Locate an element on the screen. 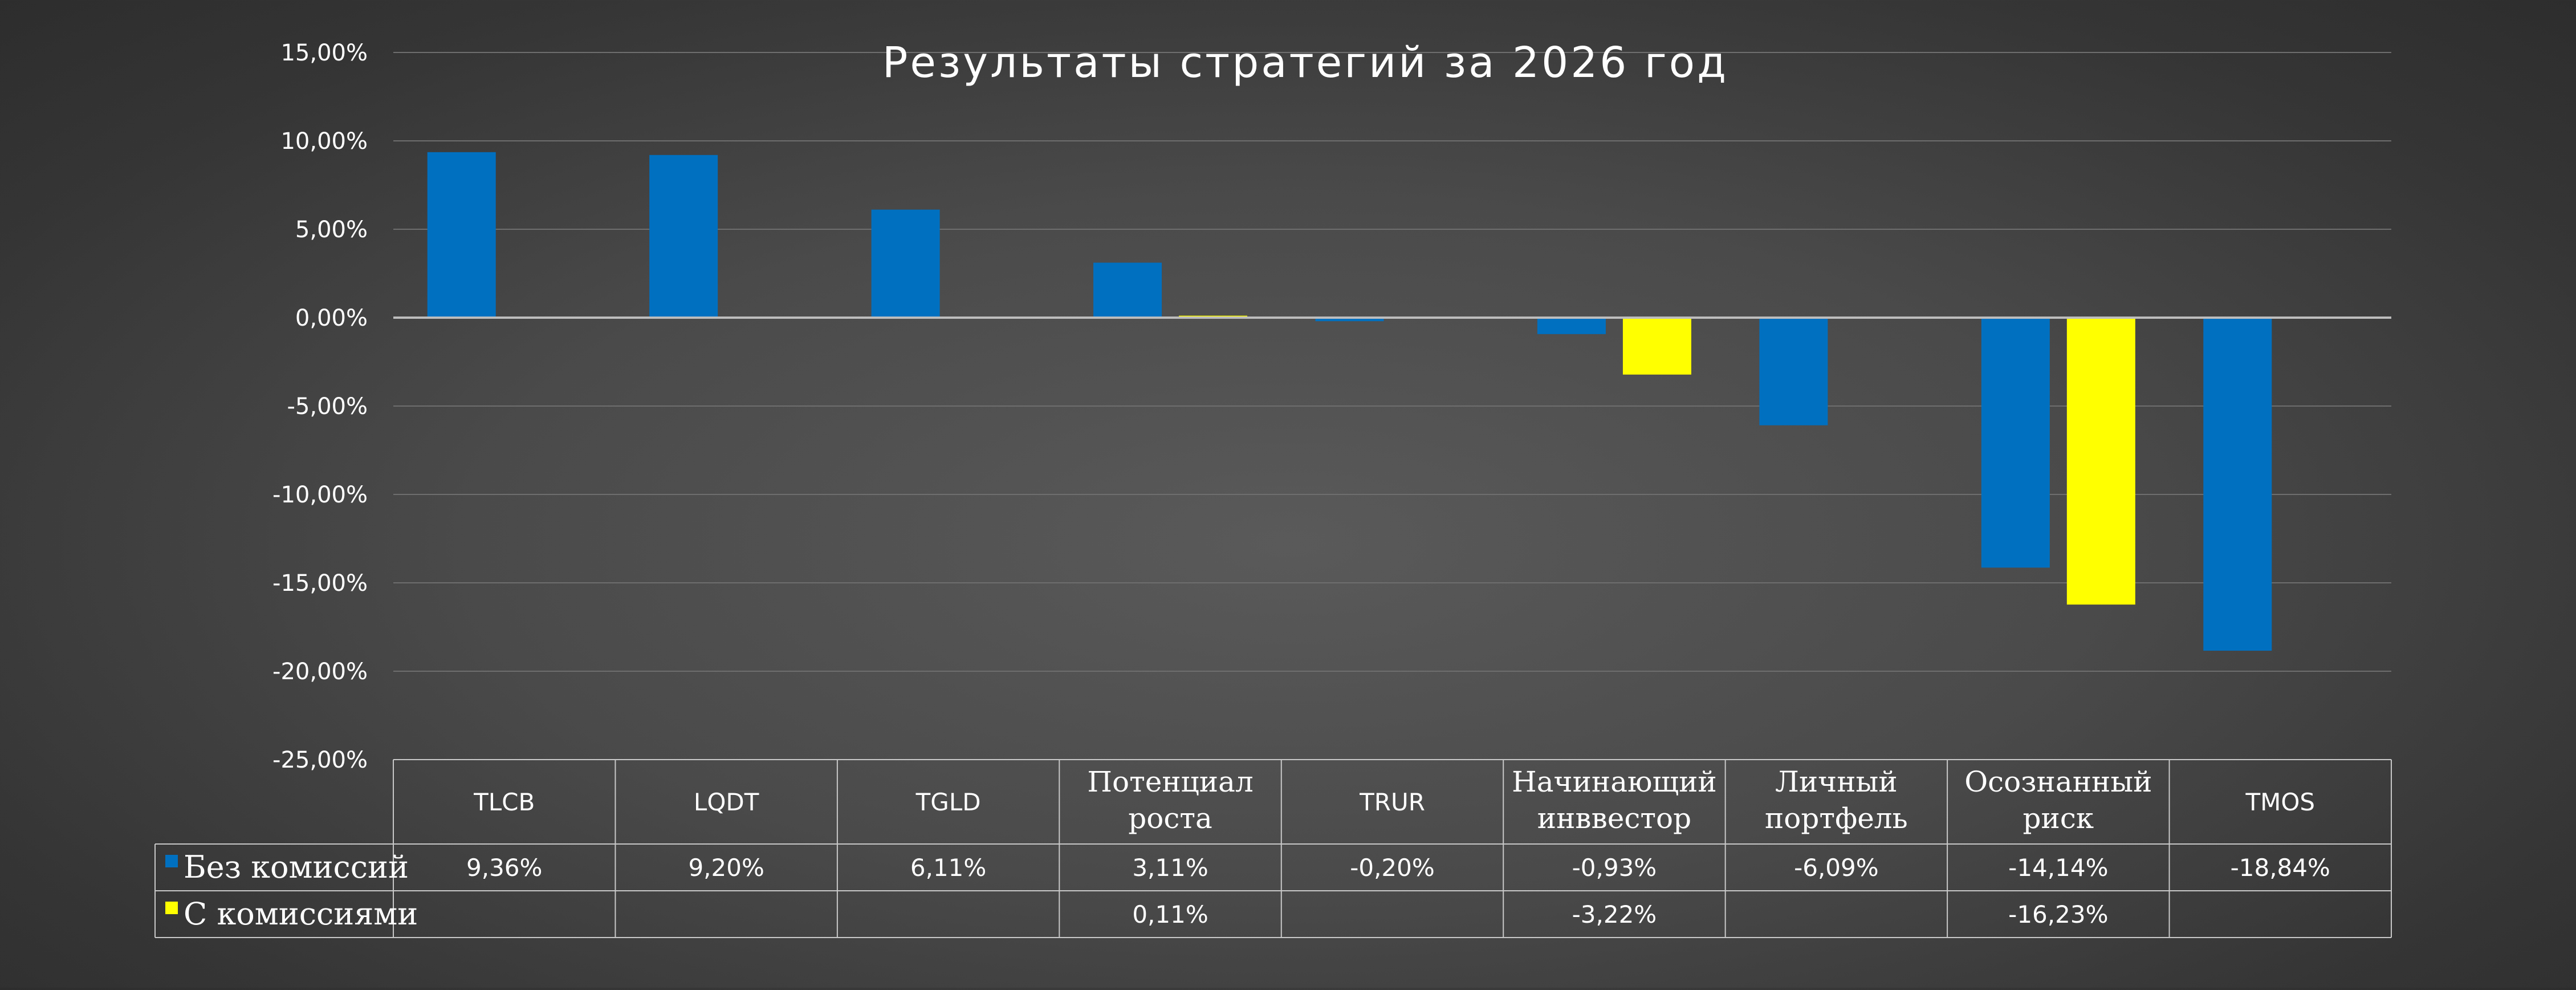 The height and width of the screenshot is (990, 2576). y-tick-label: 15,00% is located at coordinates (324, 53).